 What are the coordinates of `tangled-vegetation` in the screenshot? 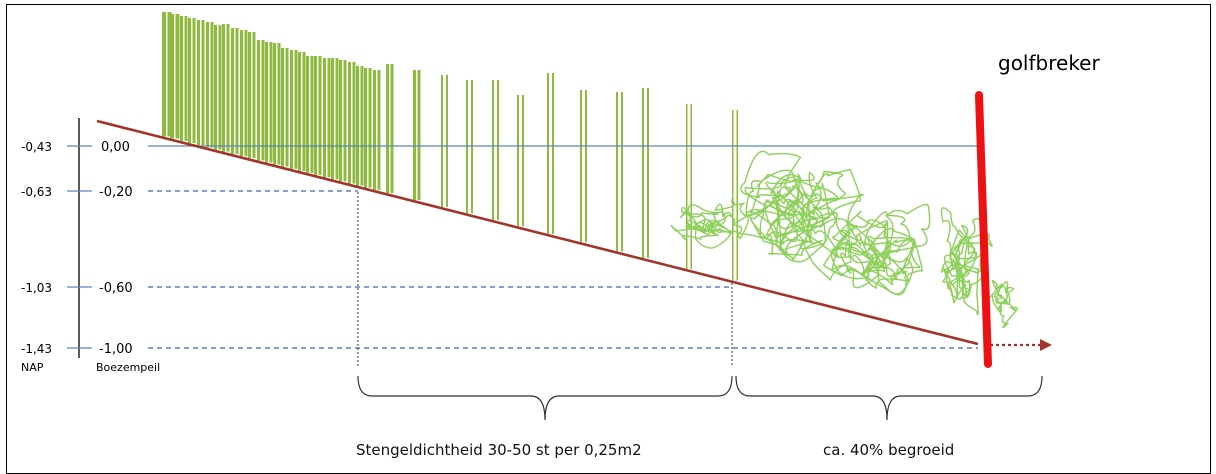 It's located at (844, 239).